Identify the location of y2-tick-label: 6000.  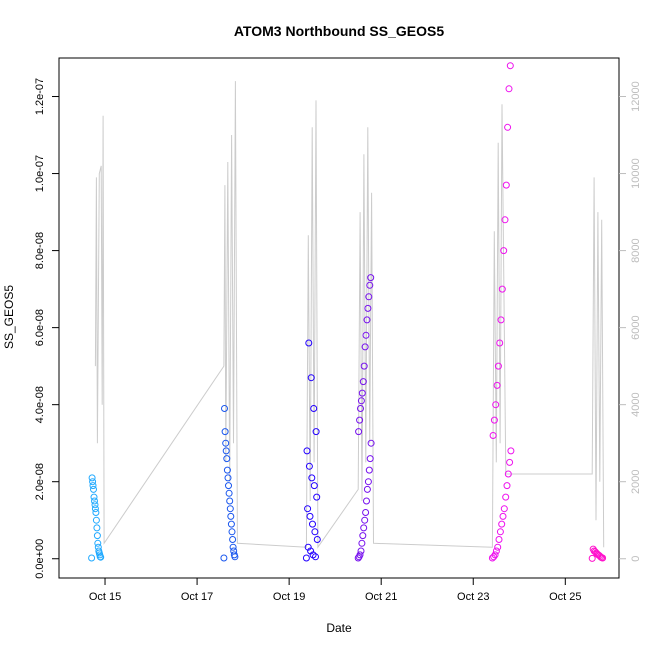
(636, 327).